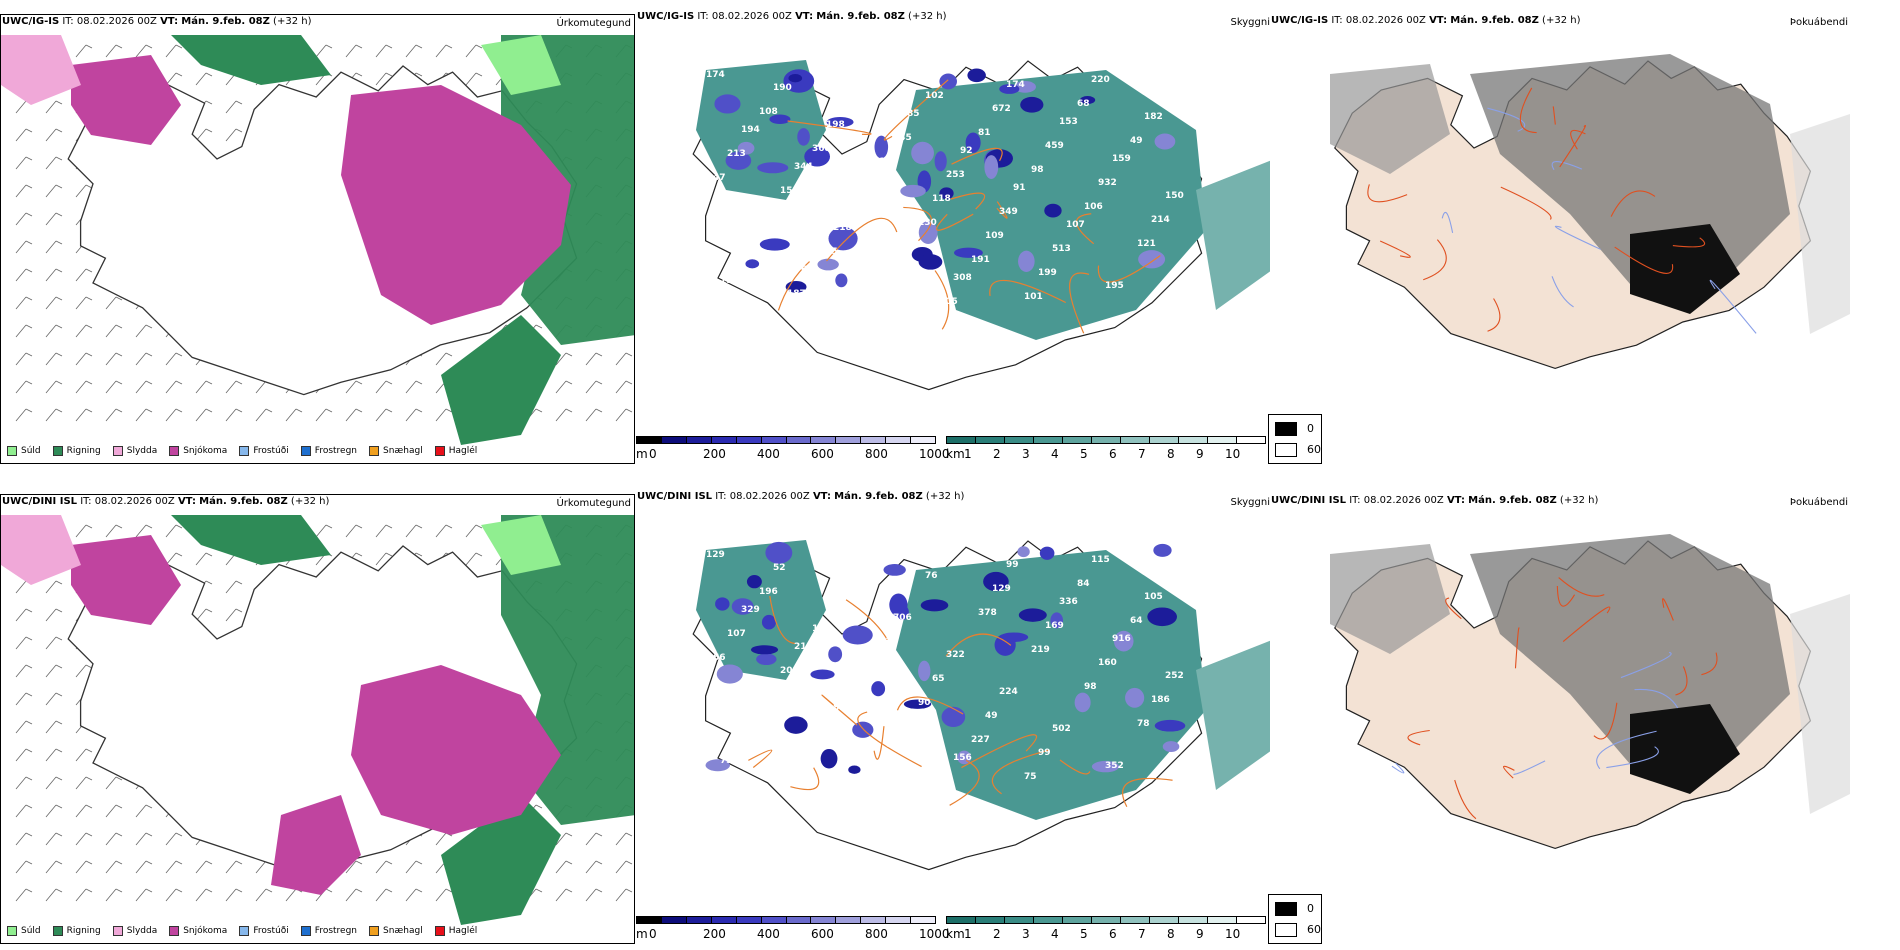 The width and height of the screenshot is (1900, 950). What do you see at coordinates (1114, 286) in the screenshot?
I see `visibility-value: 195` at bounding box center [1114, 286].